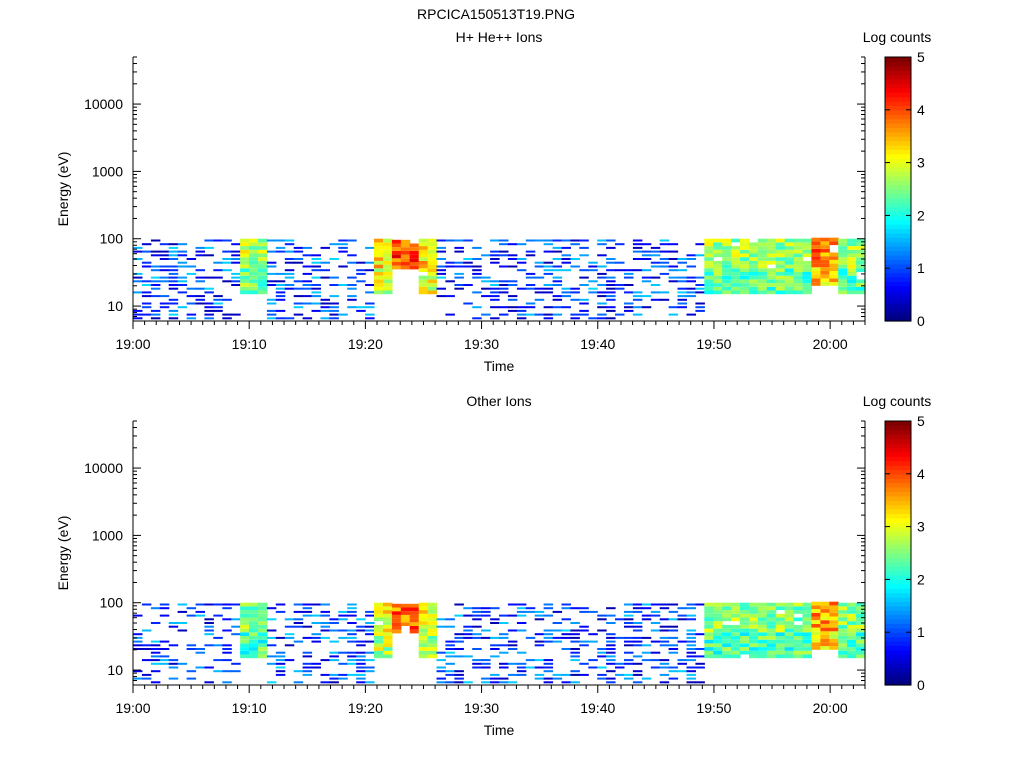 The width and height of the screenshot is (1024, 768). Describe the element at coordinates (921, 163) in the screenshot. I see `colorbar-tick-label: 3` at that location.